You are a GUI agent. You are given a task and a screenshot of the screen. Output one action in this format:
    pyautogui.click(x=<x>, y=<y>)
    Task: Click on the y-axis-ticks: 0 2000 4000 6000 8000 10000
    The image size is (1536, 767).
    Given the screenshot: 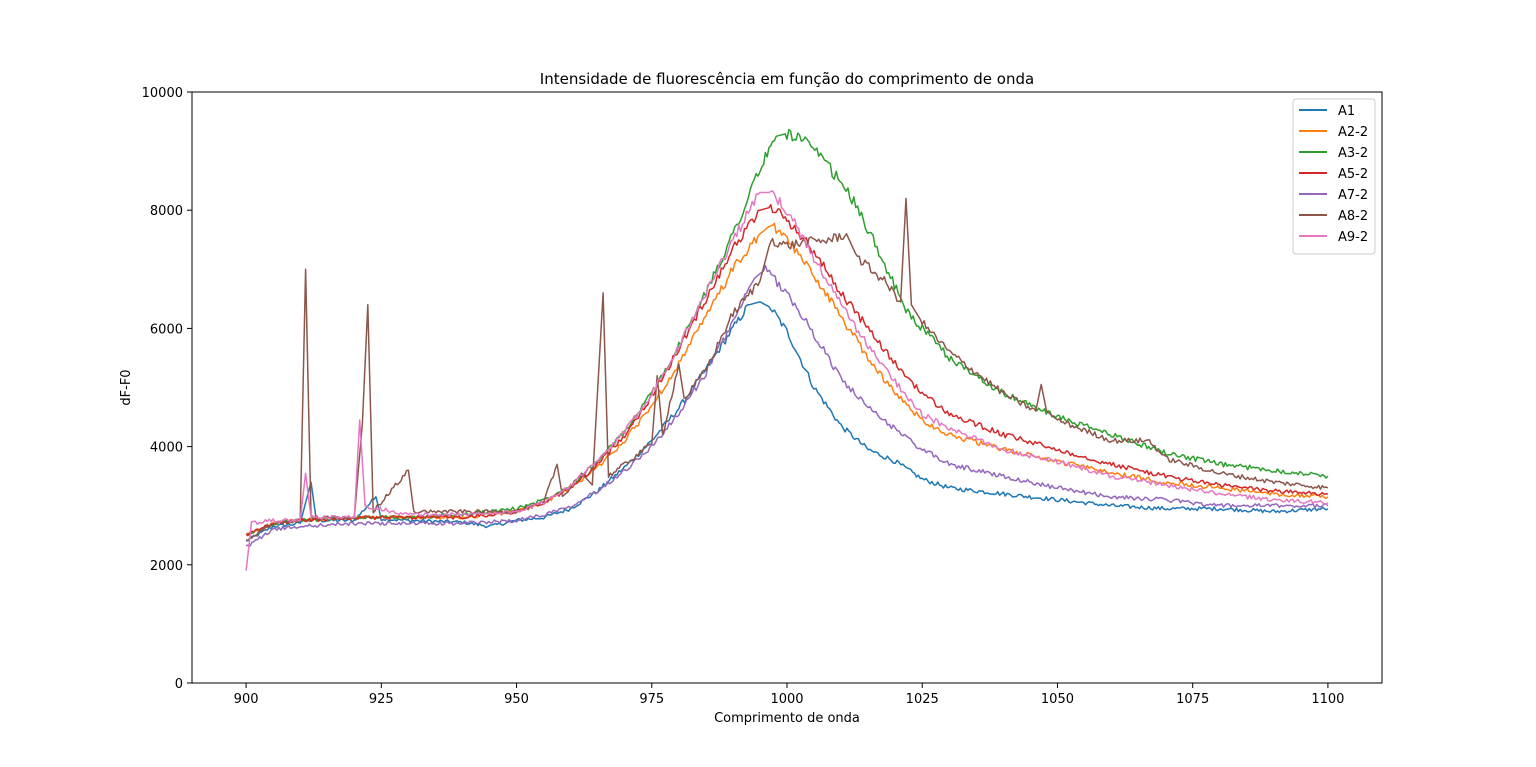 What is the action you would take?
    pyautogui.click(x=167, y=389)
    